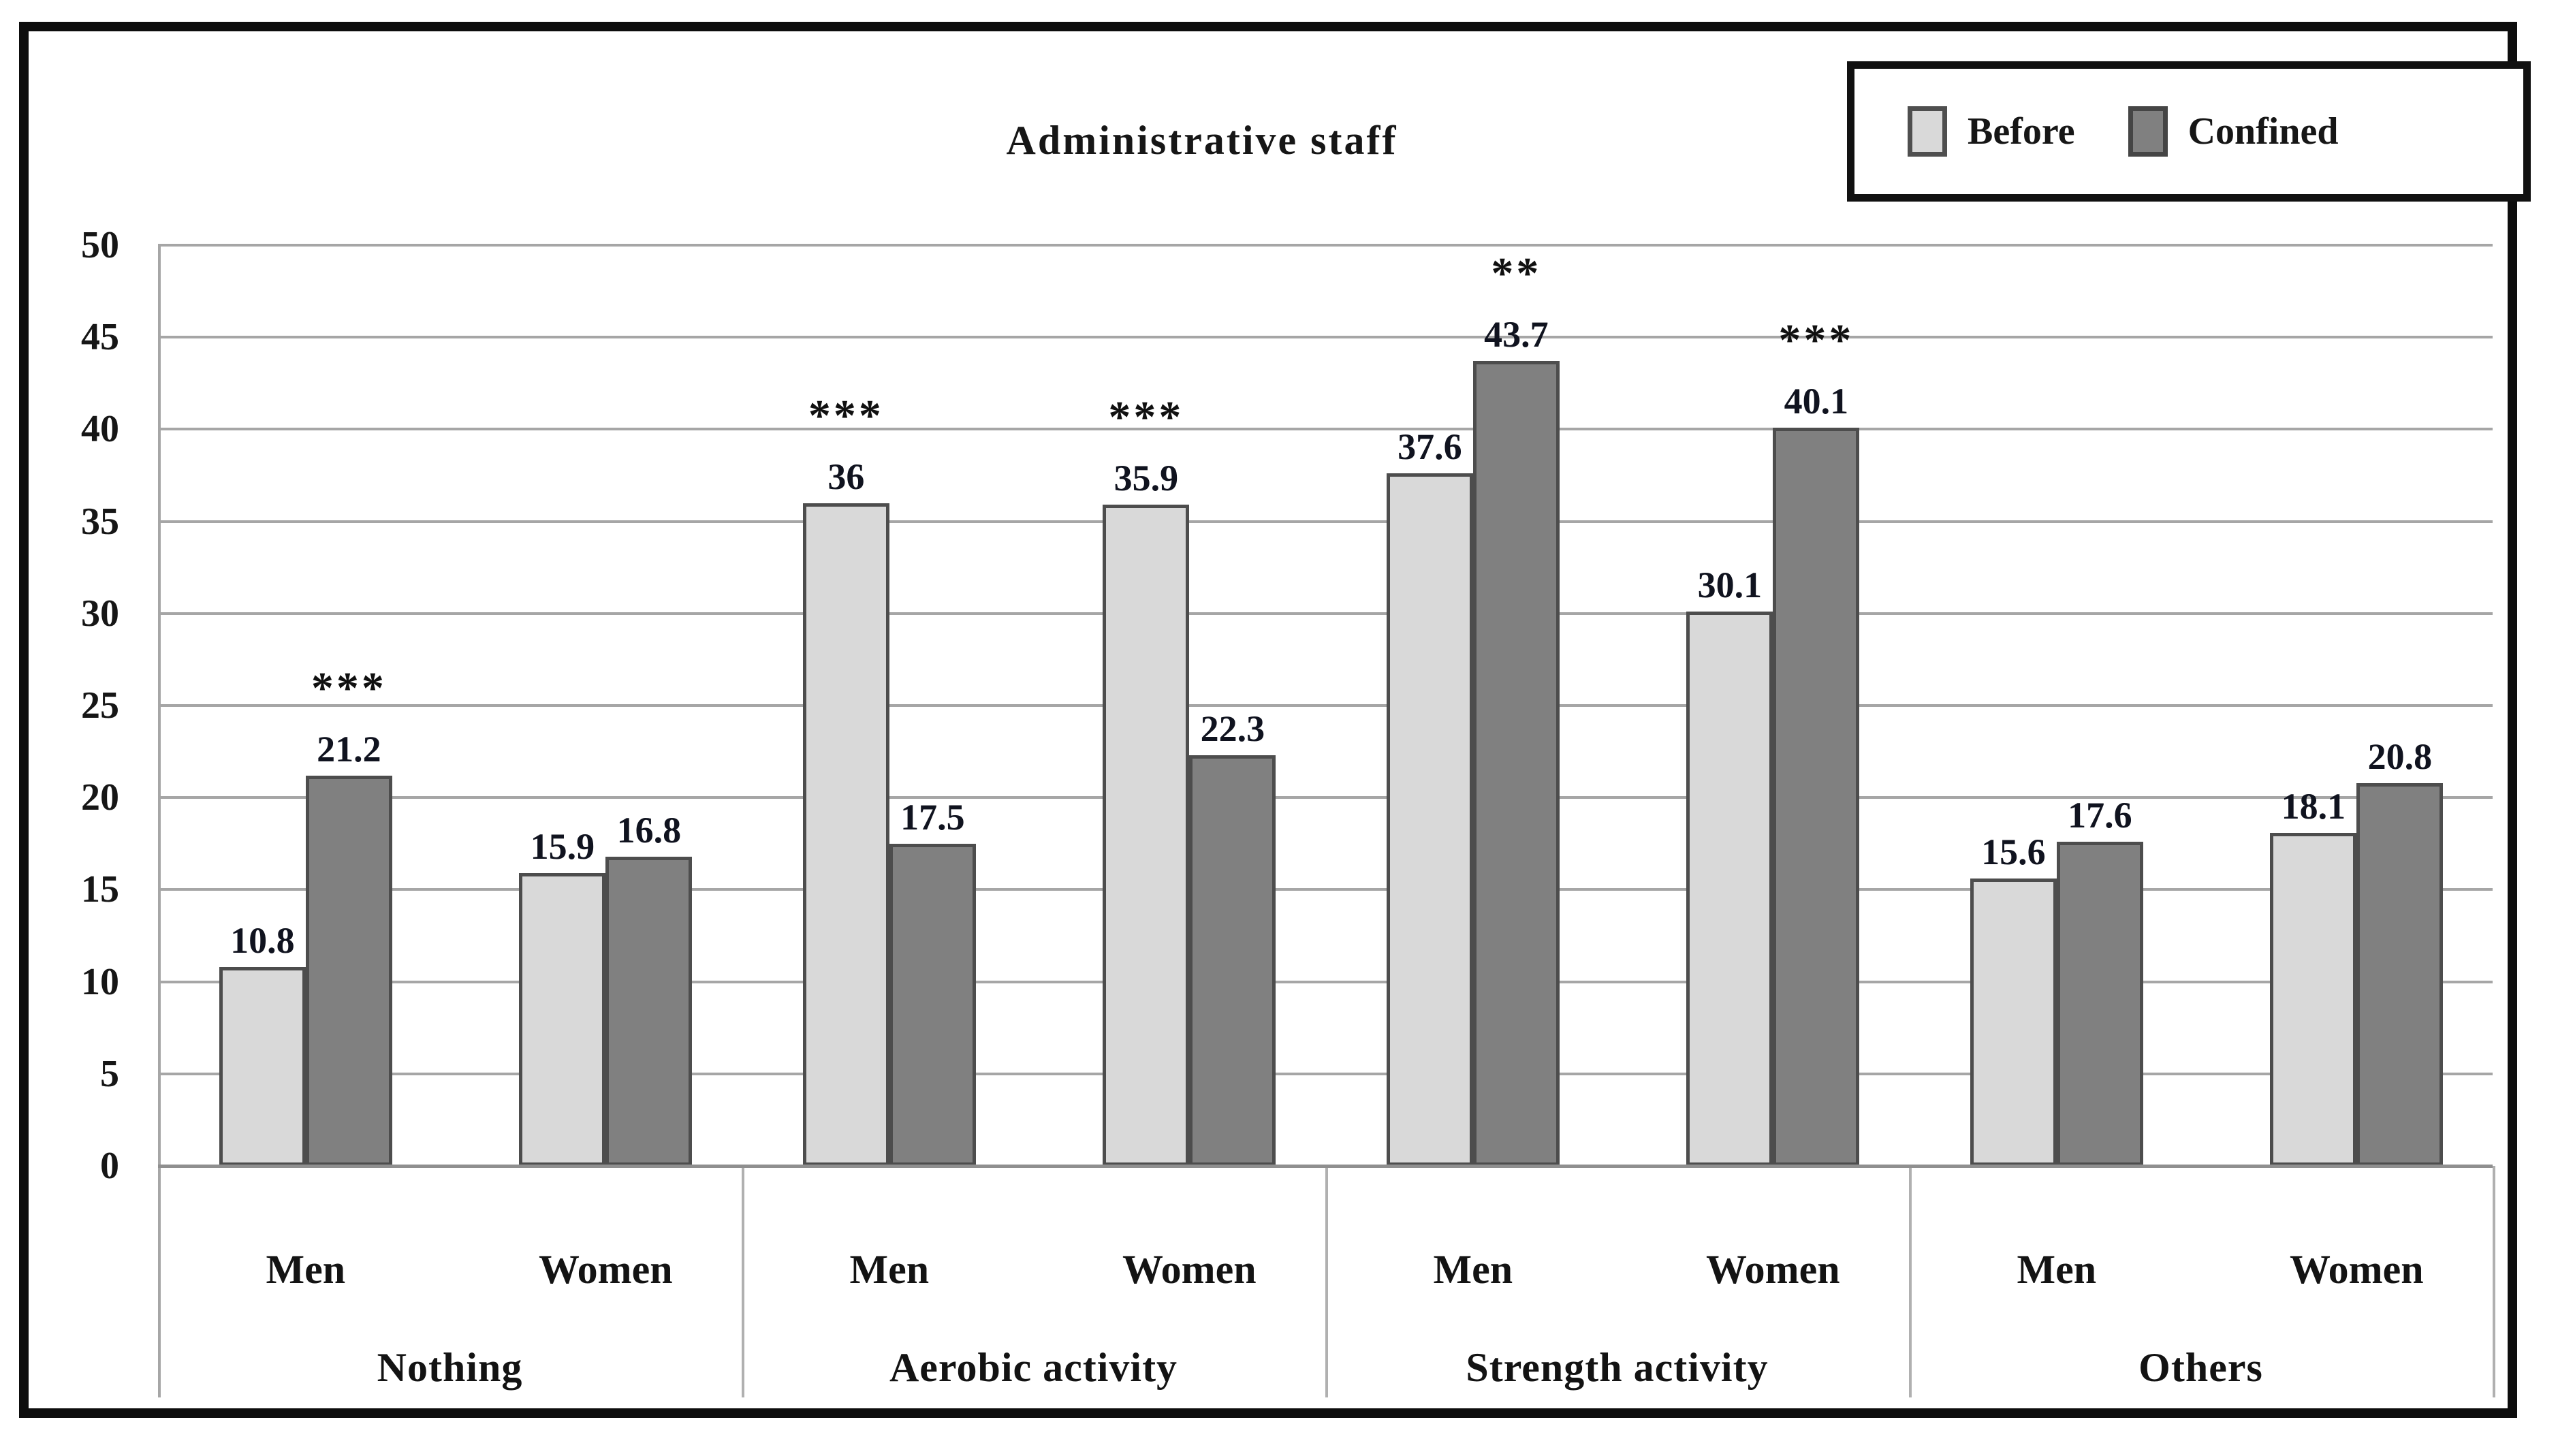 The image size is (2558, 1456). Describe the element at coordinates (450, 1367) in the screenshot. I see `x-group-label: Nothing` at that location.